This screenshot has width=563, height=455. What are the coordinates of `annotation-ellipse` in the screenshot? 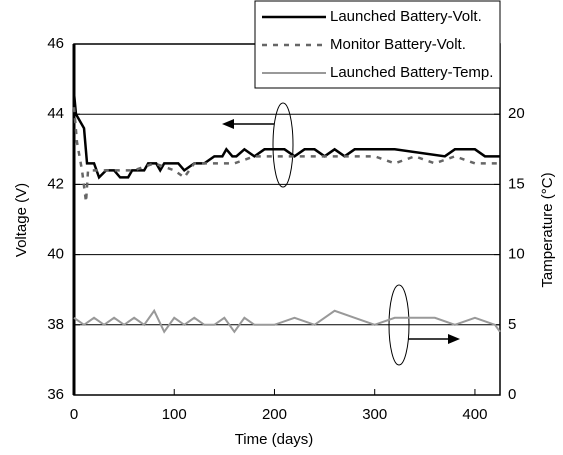 It's located at (283, 145).